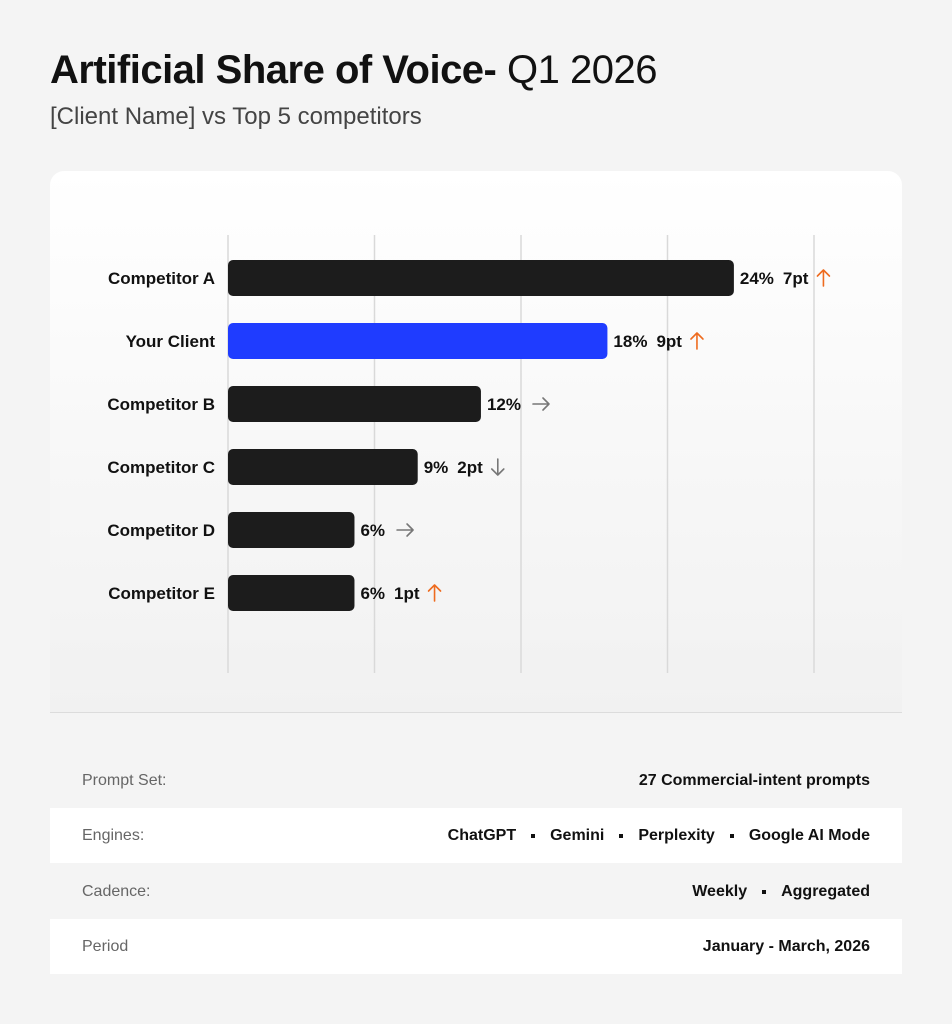 The image size is (952, 1024). I want to click on value-label: 24%, so click(757, 278).